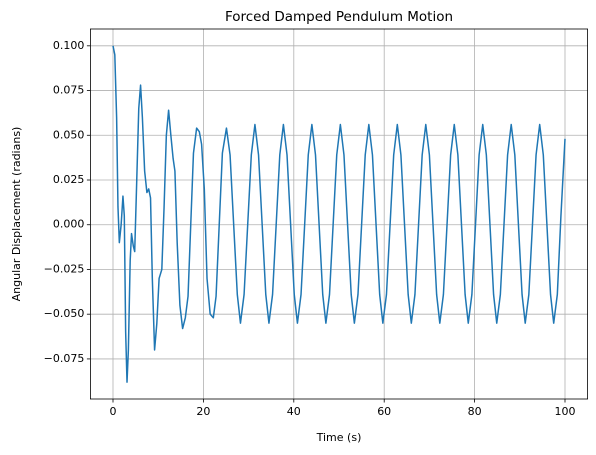 Image resolution: width=596 pixels, height=455 pixels. Describe the element at coordinates (339, 17) in the screenshot. I see `chart-title: Forced Damped Pendulum Motion` at that location.